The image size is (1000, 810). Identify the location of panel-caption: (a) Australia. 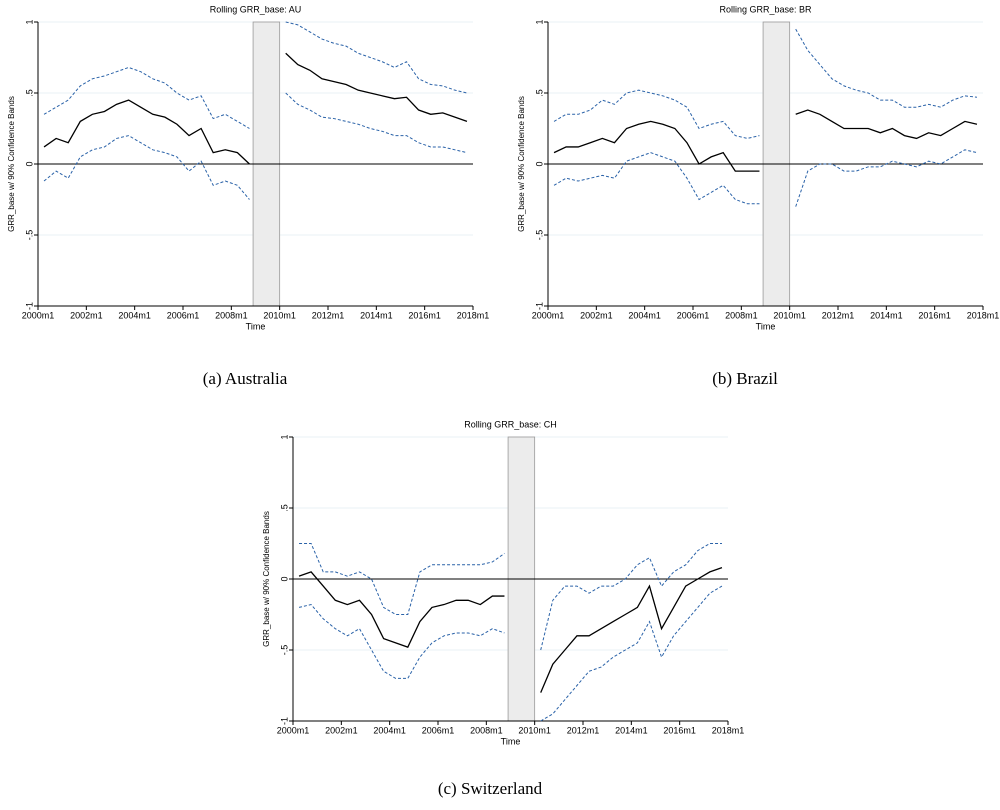
(245, 378).